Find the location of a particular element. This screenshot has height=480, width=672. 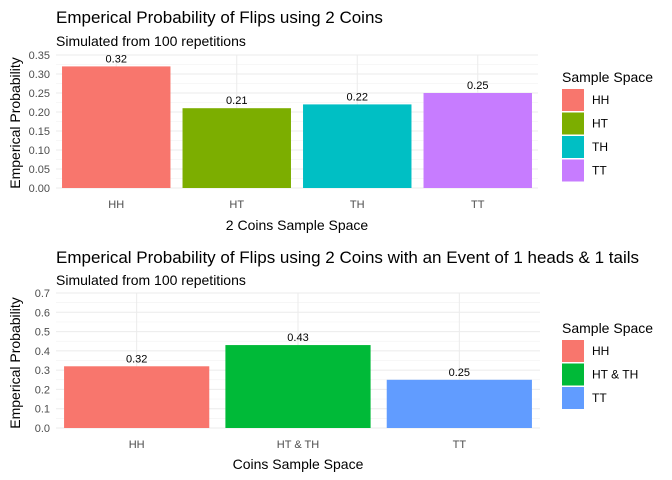

y-tick-label: 0.35 is located at coordinates (39, 56).